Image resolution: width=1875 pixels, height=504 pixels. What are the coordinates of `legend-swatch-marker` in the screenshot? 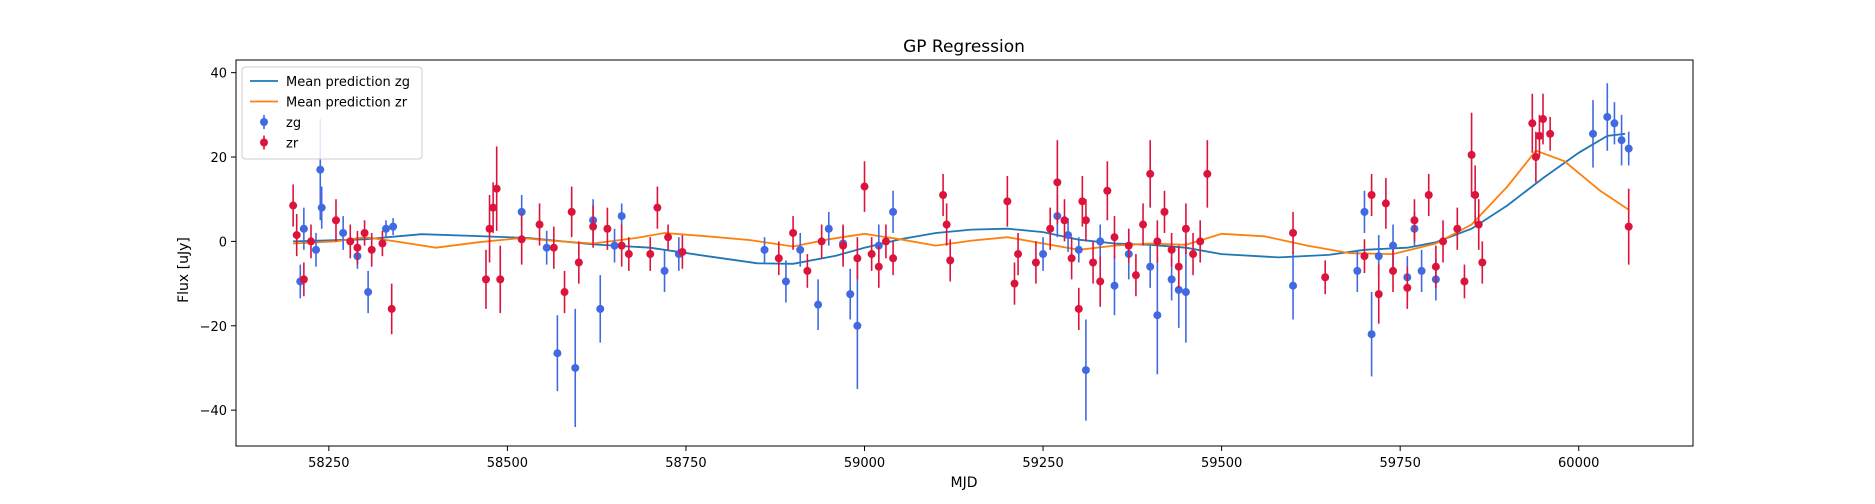 It's located at (264, 142).